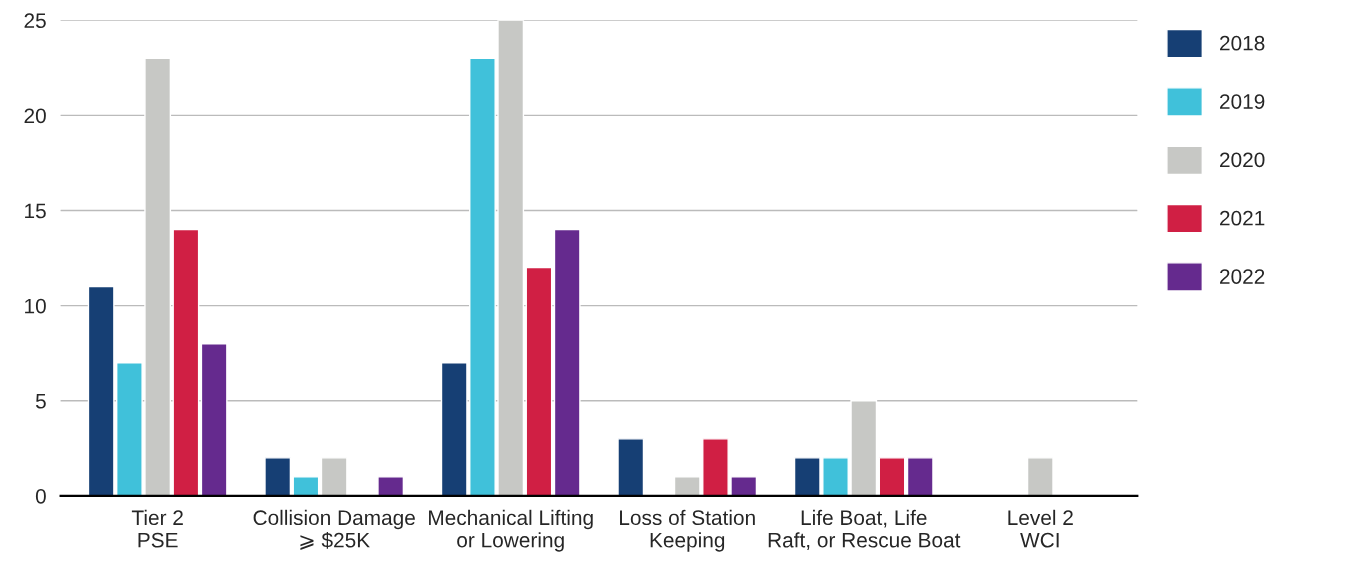 The height and width of the screenshot is (580, 1346). Describe the element at coordinates (35, 21) in the screenshot. I see `y-tick-label: 25` at that location.